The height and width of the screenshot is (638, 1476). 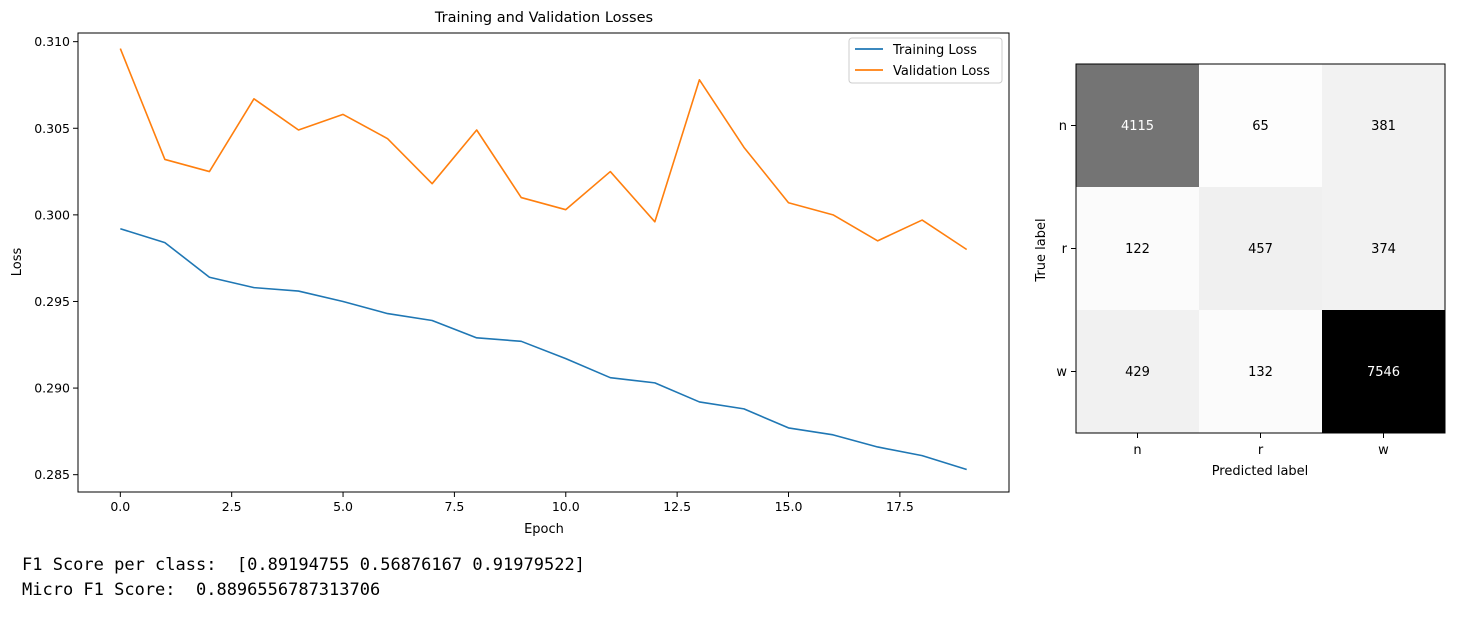 I want to click on cell-w-r, so click(x=1260, y=371).